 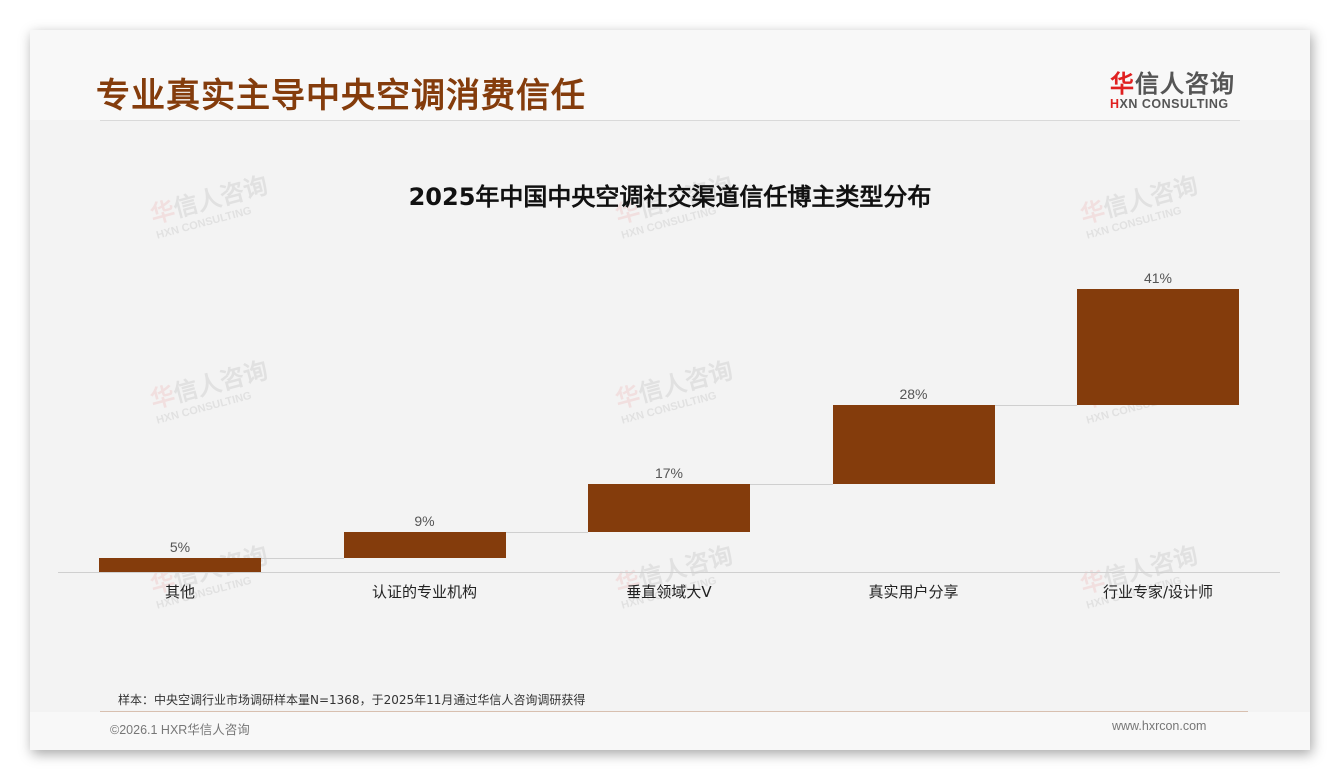 I want to click on company-logo: 华信人咨询 HXN CONSULTING, so click(x=1180, y=87).